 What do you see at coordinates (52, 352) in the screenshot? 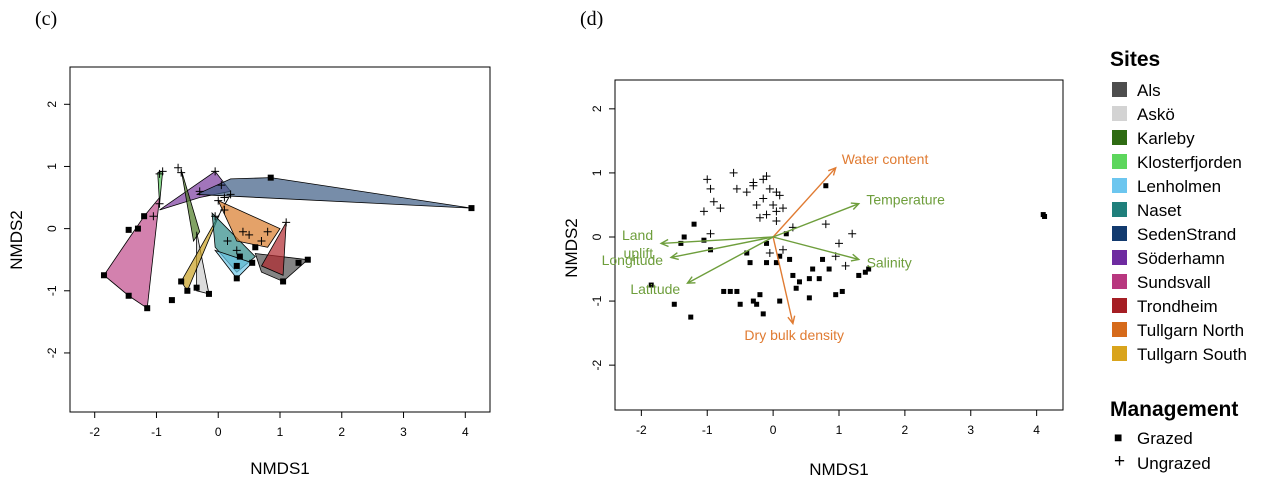
I see `y-tick-label: -2` at bounding box center [52, 352].